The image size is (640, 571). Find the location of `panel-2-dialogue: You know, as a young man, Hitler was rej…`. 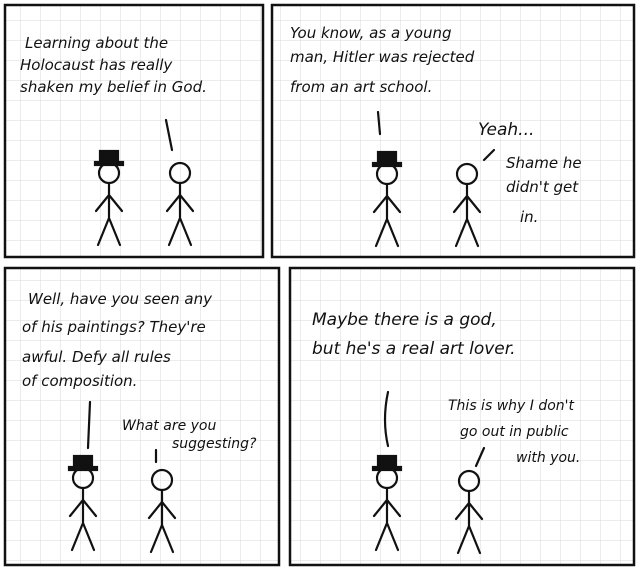

panel-2-dialogue: You know, as a young man, Hitler was rej… is located at coordinates (384, 60).